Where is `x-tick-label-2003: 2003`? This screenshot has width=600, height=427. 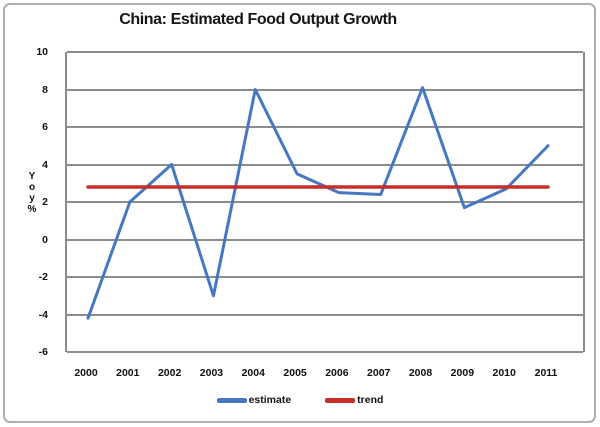
x-tick-label-2003: 2003 is located at coordinates (211, 373).